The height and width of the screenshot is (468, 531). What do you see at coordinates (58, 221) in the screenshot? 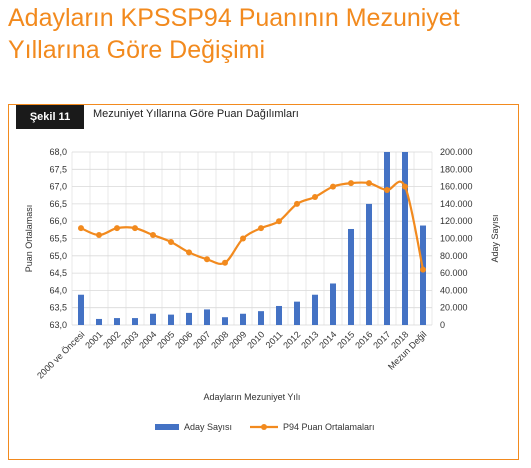
I see `left-axis-tick-label: 66,0` at bounding box center [58, 221].